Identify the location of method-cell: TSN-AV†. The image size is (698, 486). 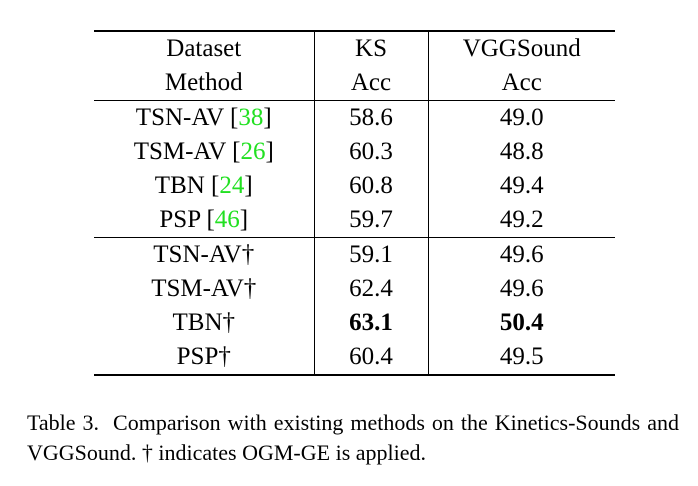
(204, 254).